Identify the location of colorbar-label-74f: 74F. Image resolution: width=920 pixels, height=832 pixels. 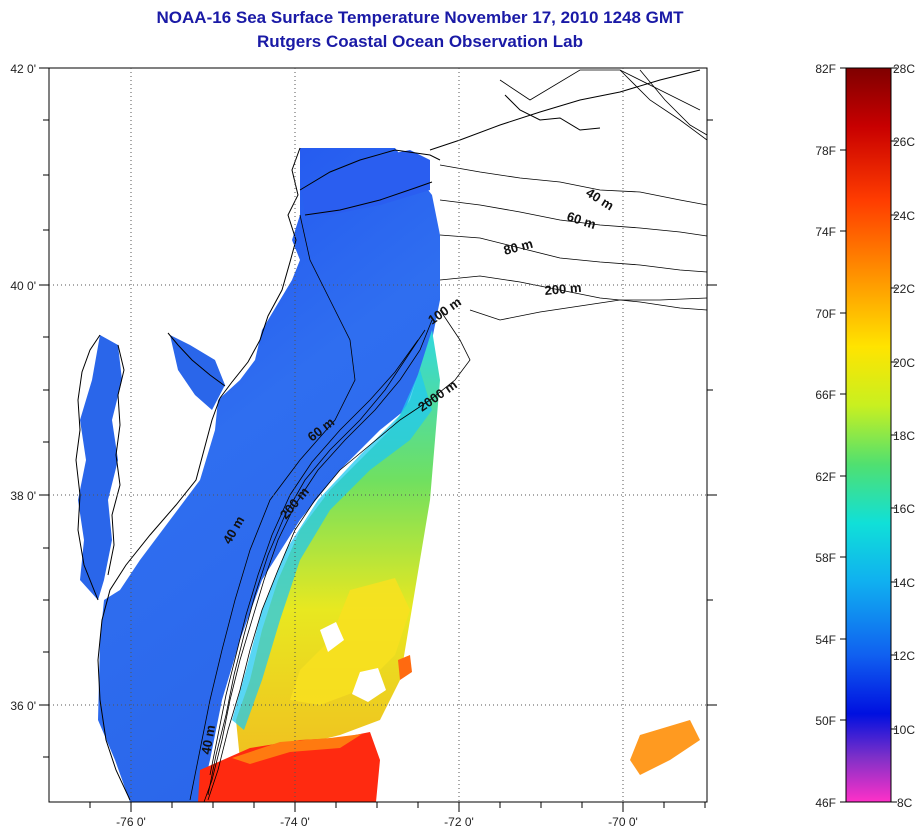
(825, 232).